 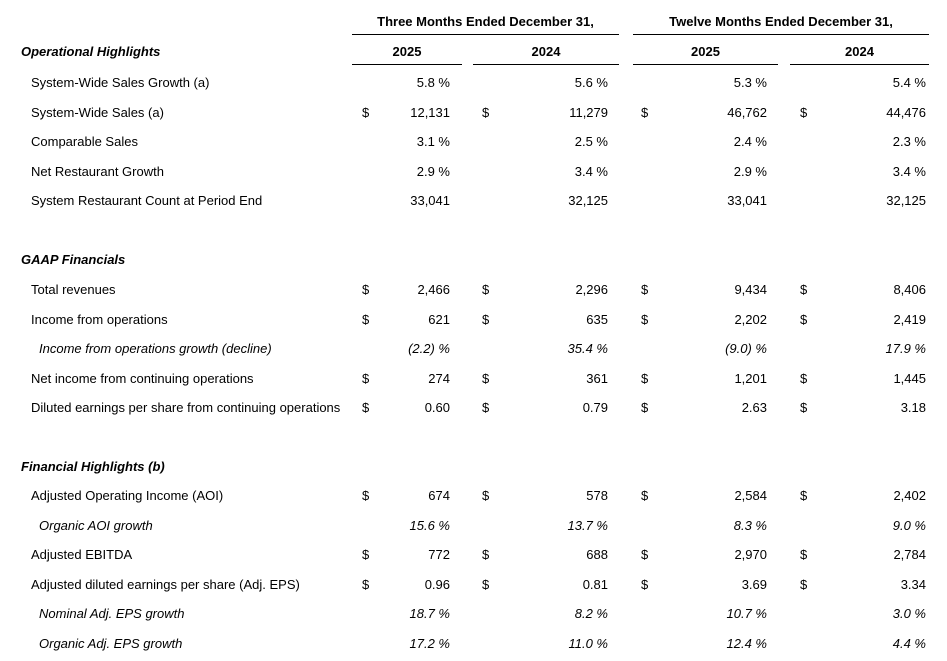 What do you see at coordinates (597, 495) in the screenshot?
I see `cell-value: 578` at bounding box center [597, 495].